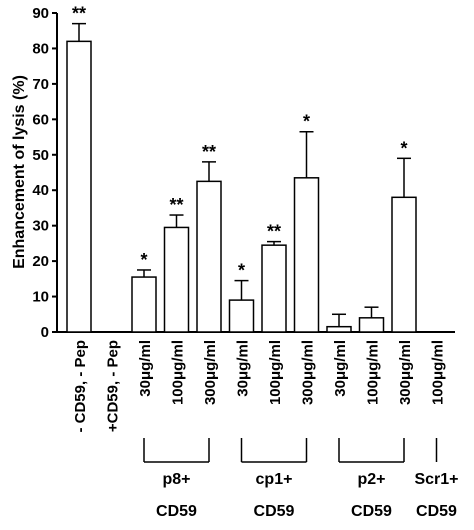  I want to click on y-tick-label: 30, so click(40, 226).